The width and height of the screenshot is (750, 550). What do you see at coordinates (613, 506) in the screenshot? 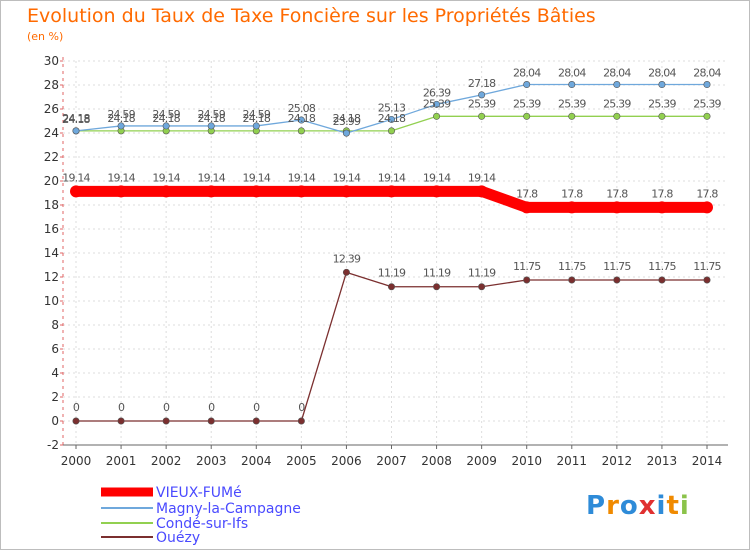
I see `logo-letter: r` at bounding box center [613, 506].